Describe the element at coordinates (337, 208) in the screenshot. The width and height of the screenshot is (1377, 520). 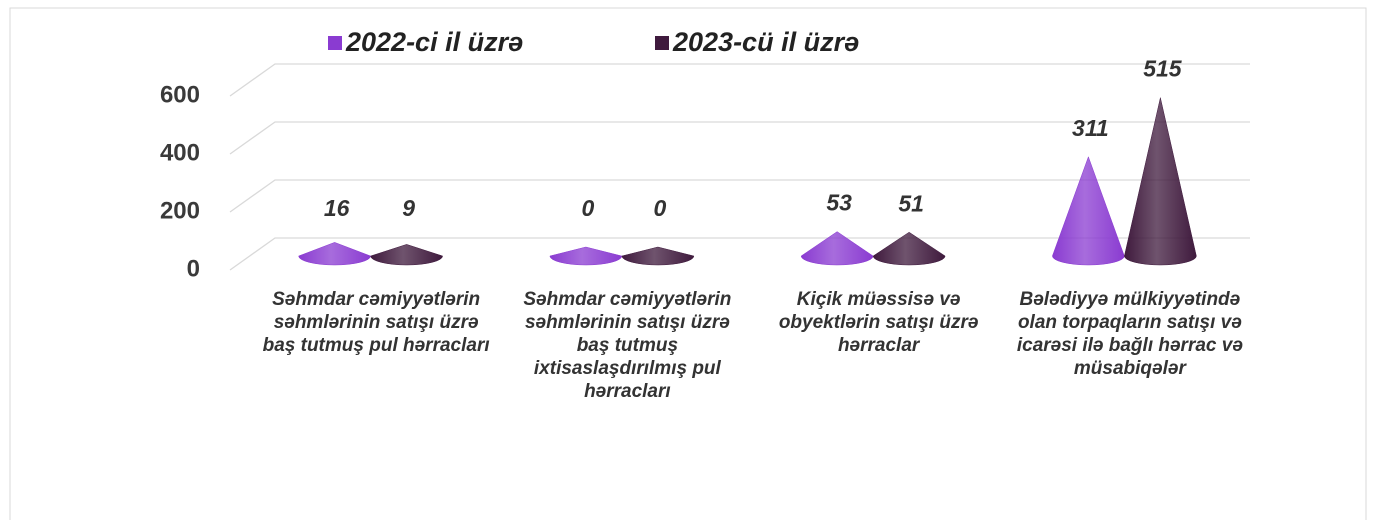
I see `value-label: 16` at that location.